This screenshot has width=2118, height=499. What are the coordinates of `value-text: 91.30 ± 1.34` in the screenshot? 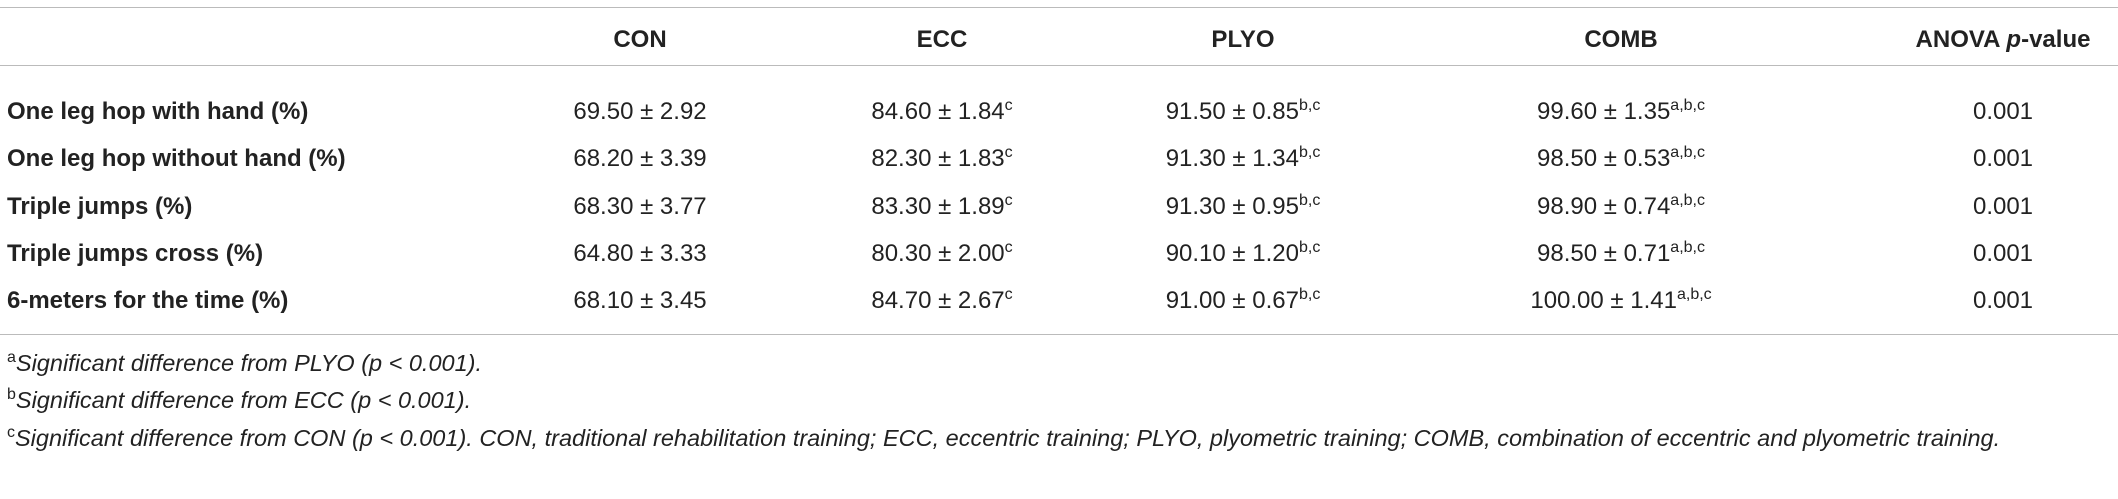 It's located at (1232, 158).